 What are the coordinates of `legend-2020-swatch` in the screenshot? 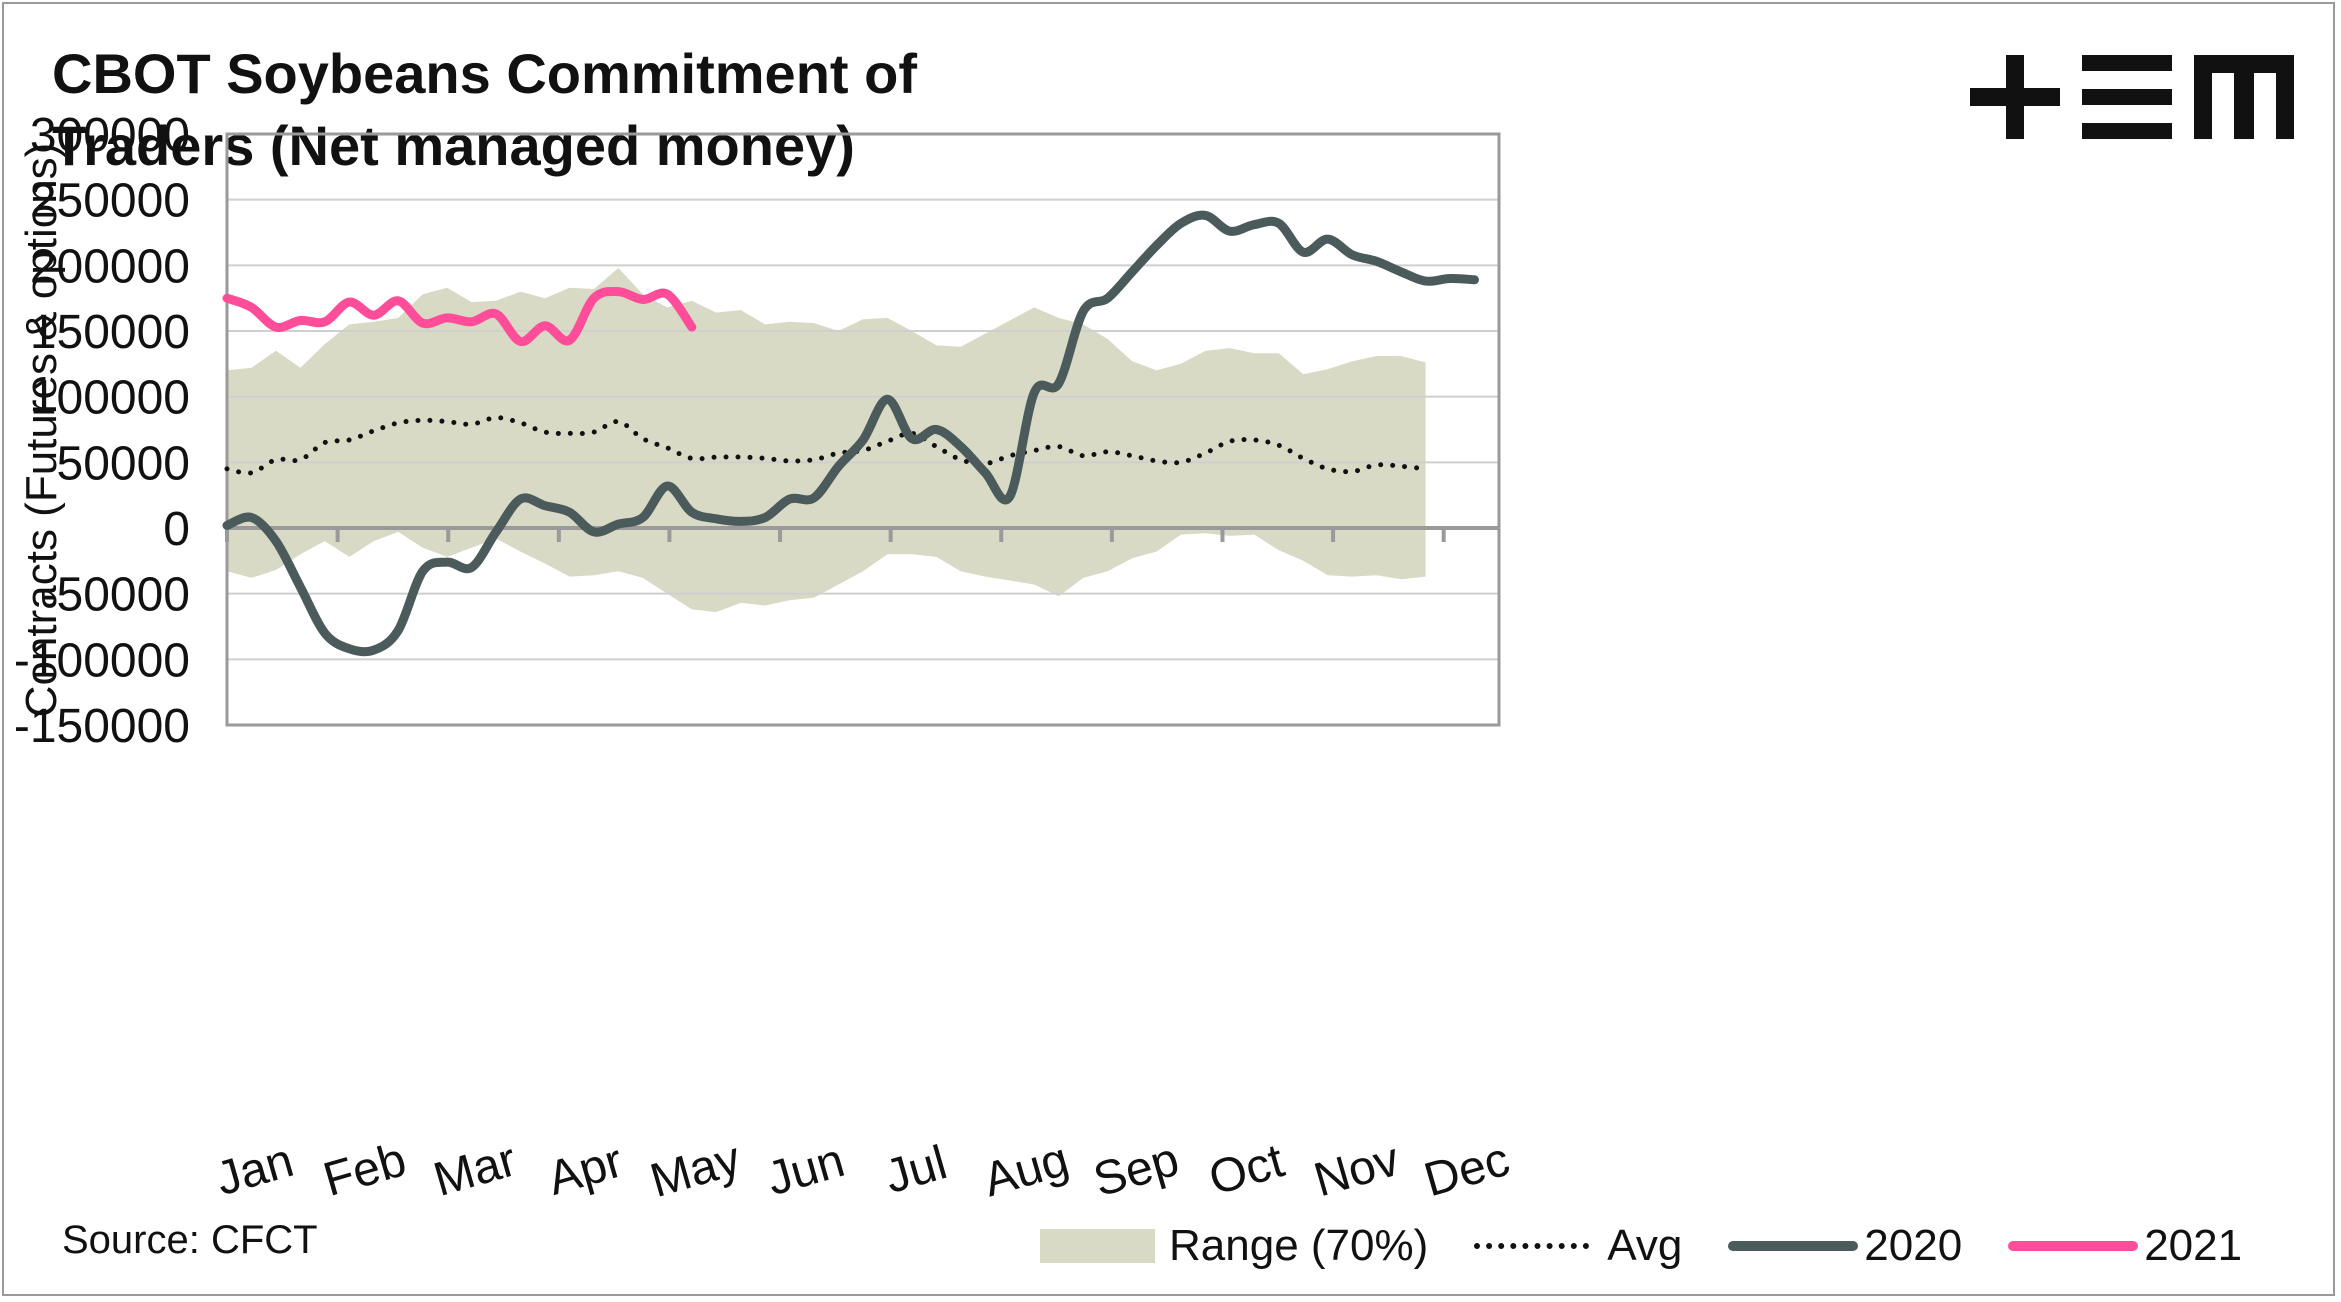 It's located at (1793, 1246).